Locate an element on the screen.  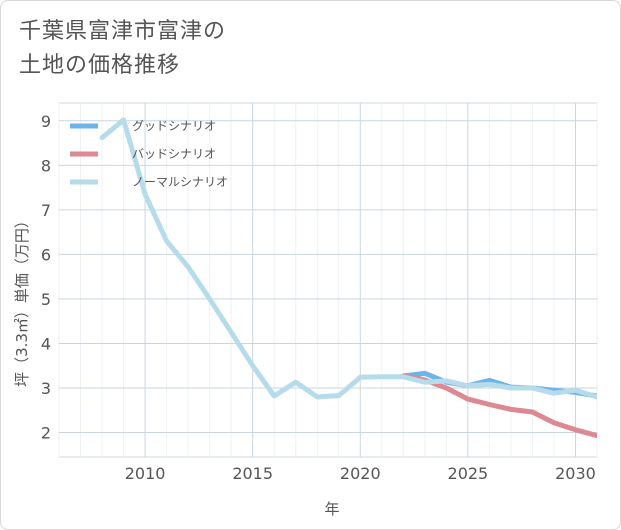
title-line-2: 土地の価格推移 is located at coordinates (100, 65).